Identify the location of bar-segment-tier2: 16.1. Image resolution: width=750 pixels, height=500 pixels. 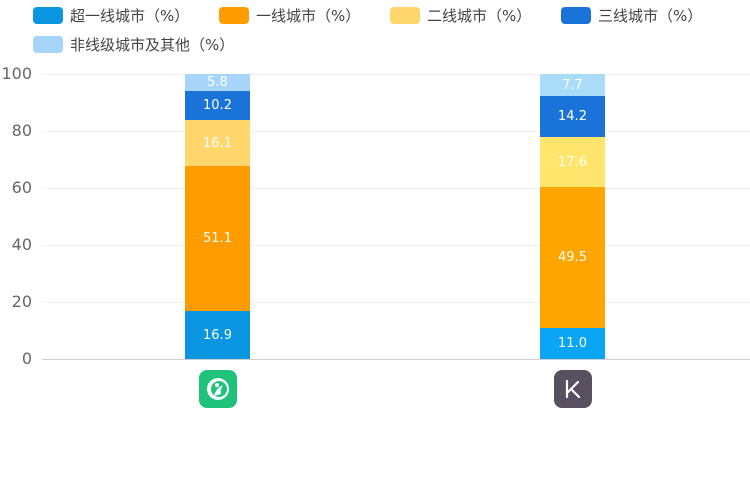
(217, 143).